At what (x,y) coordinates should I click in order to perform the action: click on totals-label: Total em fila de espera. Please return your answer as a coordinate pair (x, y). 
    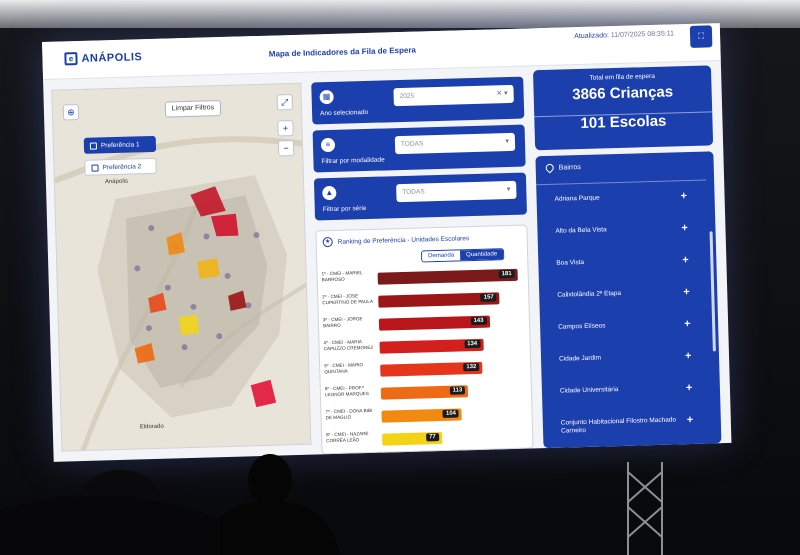
    Looking at the image, I should click on (622, 77).